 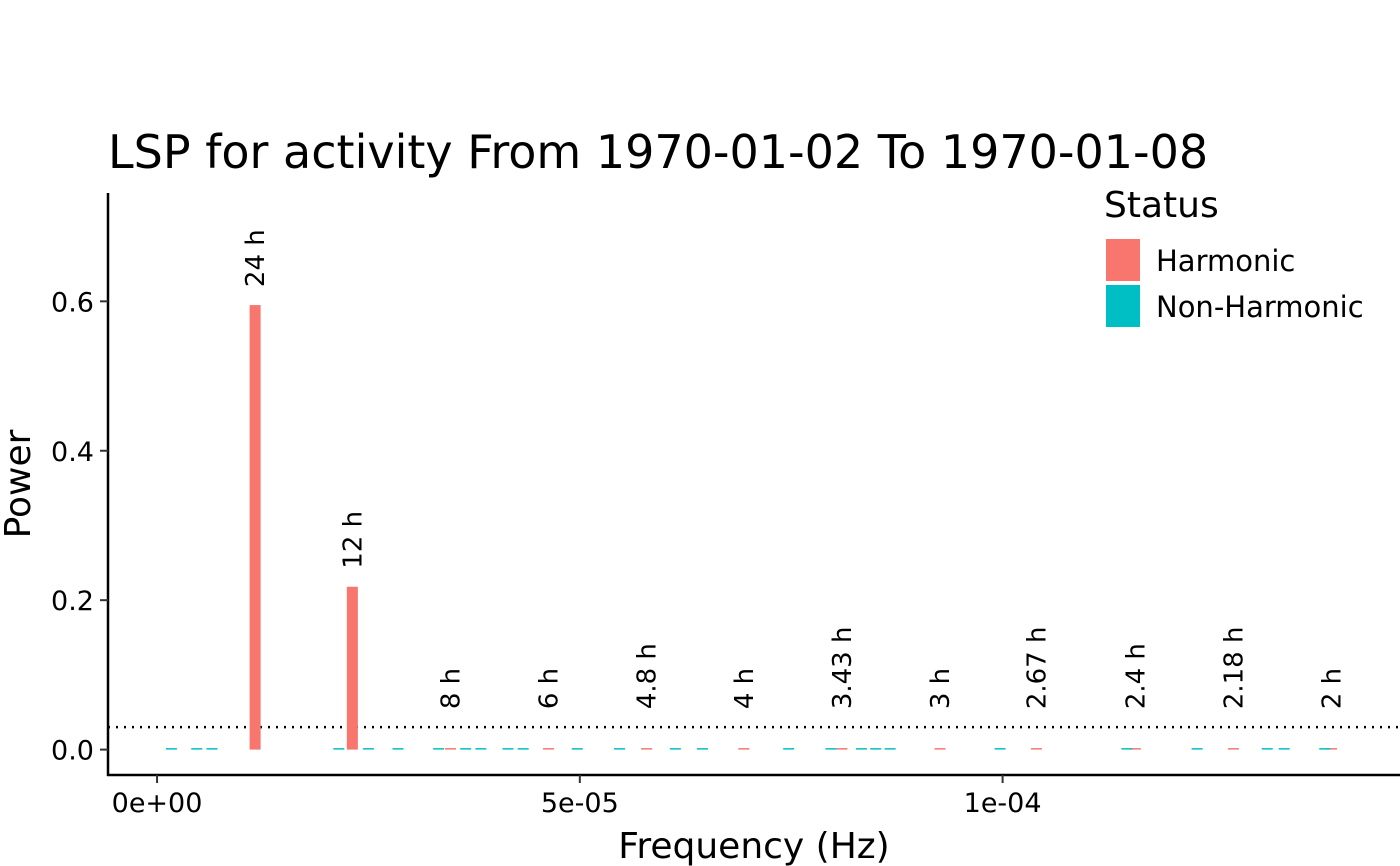 What do you see at coordinates (1123, 260) in the screenshot?
I see `legend-swatch-harmonic` at bounding box center [1123, 260].